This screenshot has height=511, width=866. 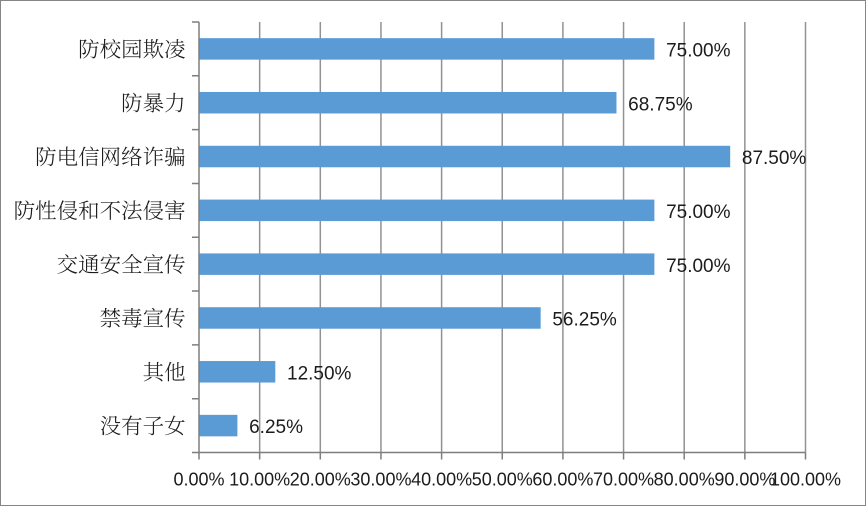 What do you see at coordinates (441, 479) in the screenshot?
I see `svg-text: 40.00%` at bounding box center [441, 479].